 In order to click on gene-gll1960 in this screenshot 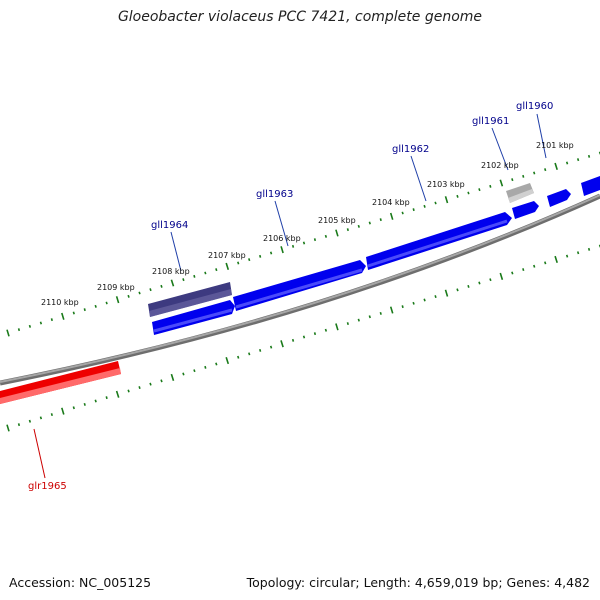, I will do `click(559, 198)`.